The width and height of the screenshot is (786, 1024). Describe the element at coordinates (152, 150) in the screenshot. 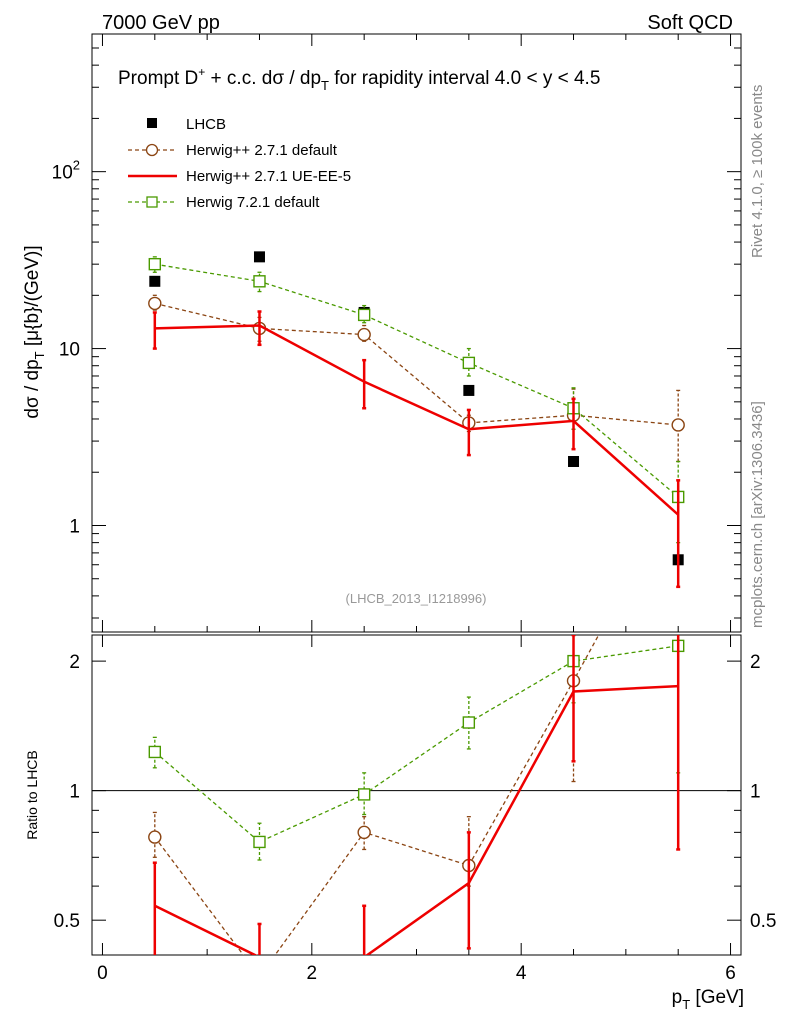

I see `legend-marker-herwigpp-default` at that location.